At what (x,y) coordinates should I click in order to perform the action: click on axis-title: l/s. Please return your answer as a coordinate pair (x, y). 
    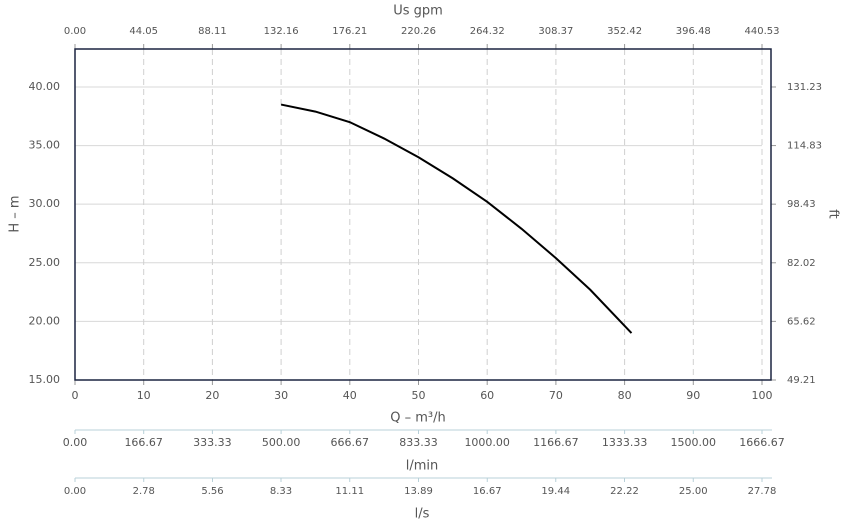
    Looking at the image, I should click on (422, 514).